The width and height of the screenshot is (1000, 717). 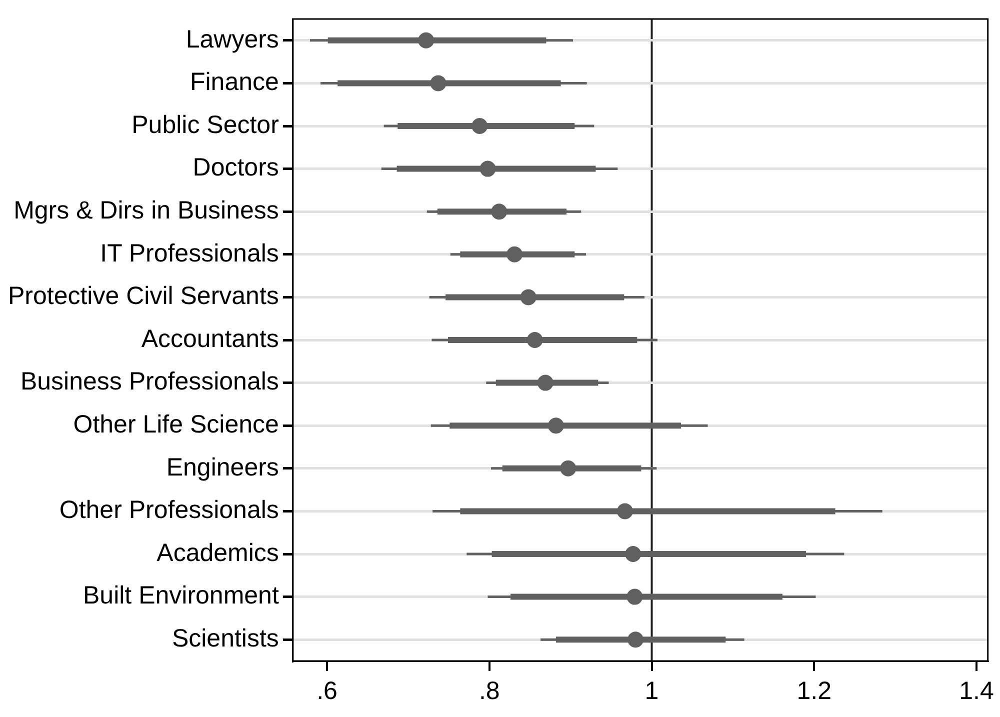 I want to click on x-tick-label: 1, so click(x=651, y=690).